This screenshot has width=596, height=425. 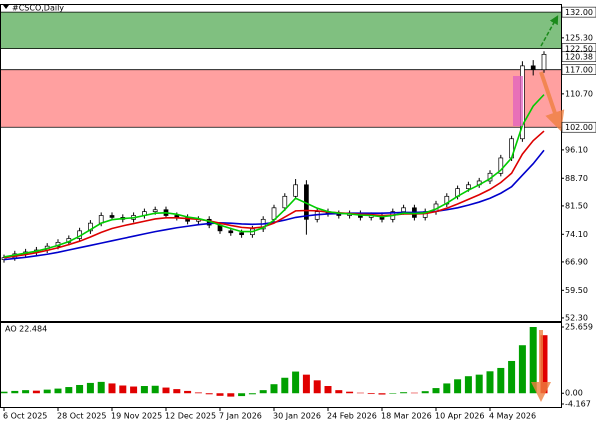 I want to click on collapse-icon, so click(x=6, y=7).